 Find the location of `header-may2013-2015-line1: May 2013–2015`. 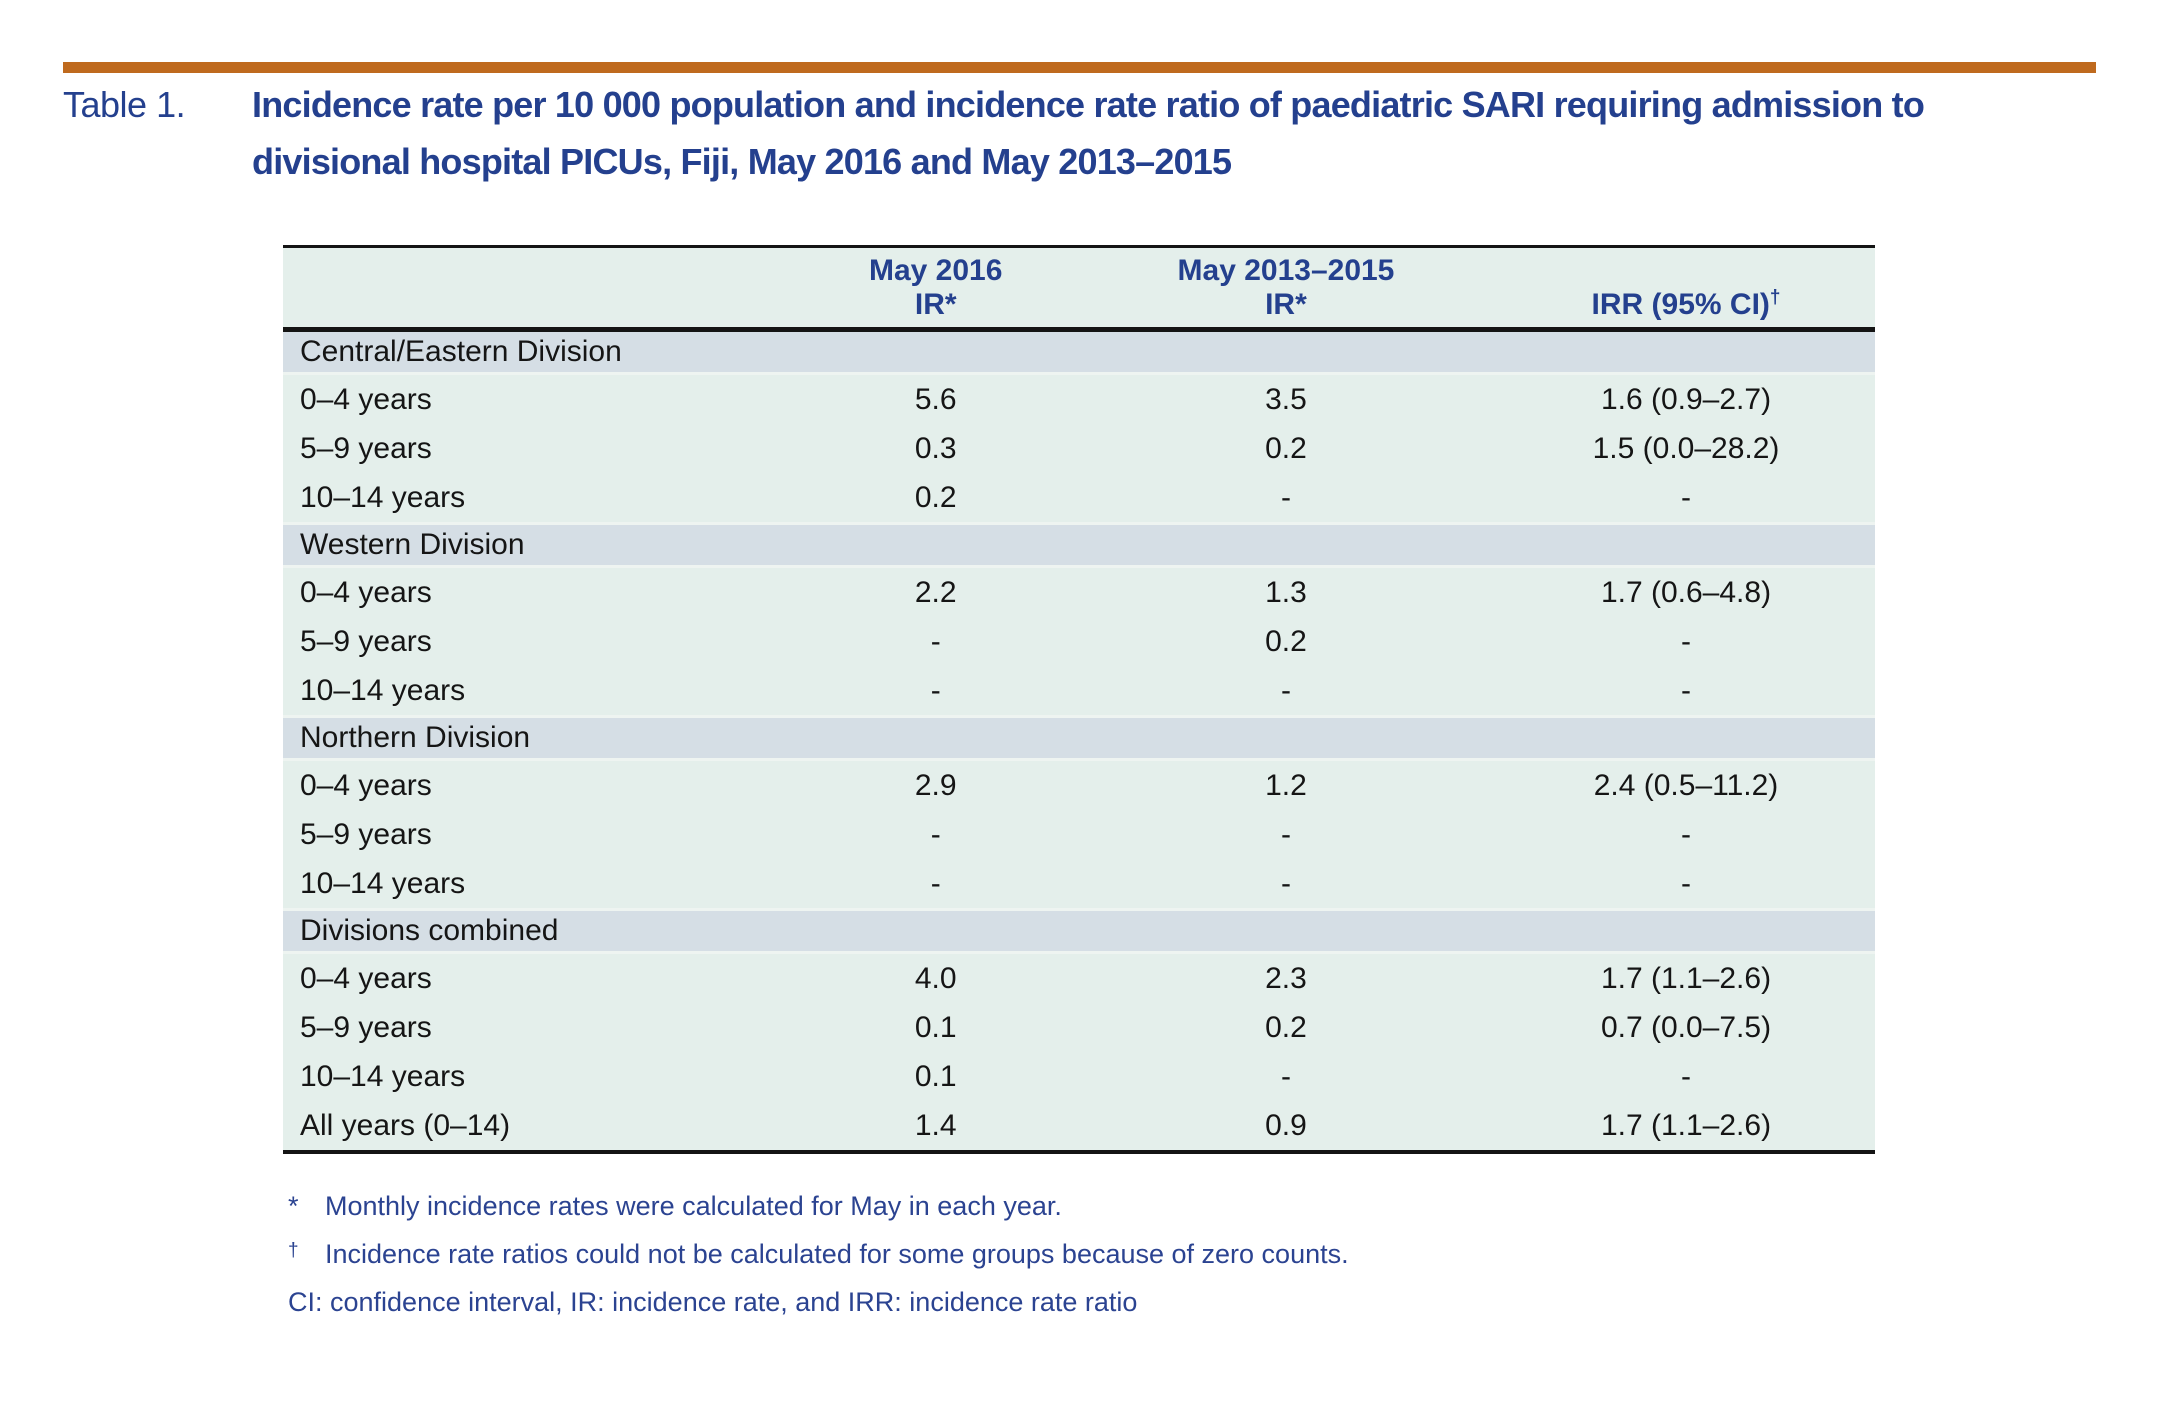

header-may2013-2015-line1: May 2013–2015 is located at coordinates (1286, 270).